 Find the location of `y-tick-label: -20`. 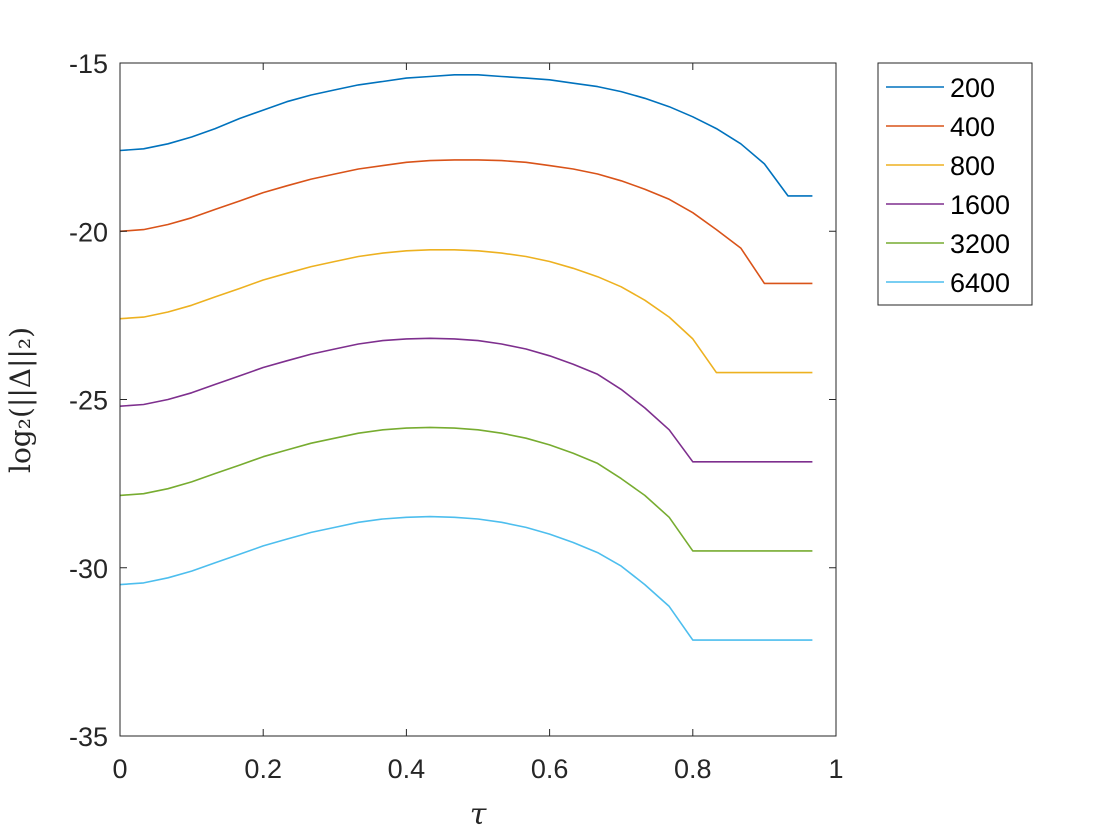

y-tick-label: -20 is located at coordinates (88, 232).